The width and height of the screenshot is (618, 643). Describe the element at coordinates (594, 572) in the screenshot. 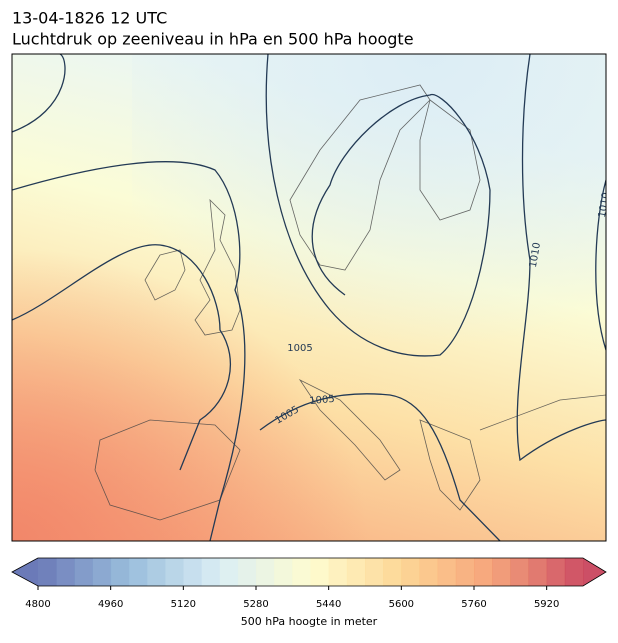

I see `colorbar-extend-high` at that location.